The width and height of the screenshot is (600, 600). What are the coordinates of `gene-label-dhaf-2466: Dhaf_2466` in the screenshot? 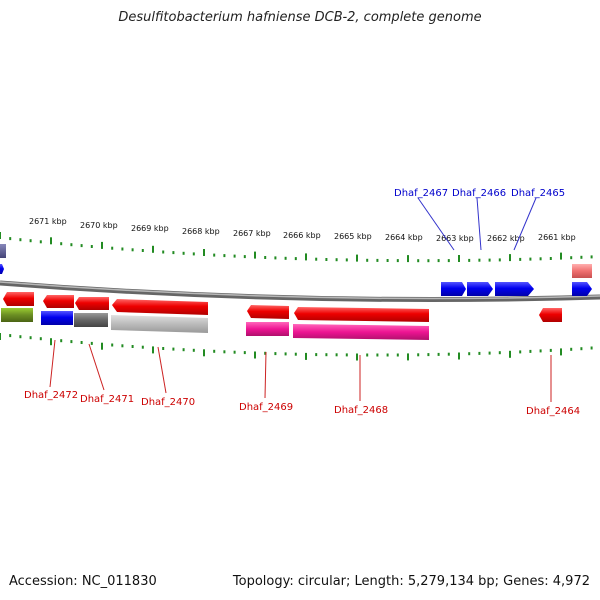 It's located at (479, 193).